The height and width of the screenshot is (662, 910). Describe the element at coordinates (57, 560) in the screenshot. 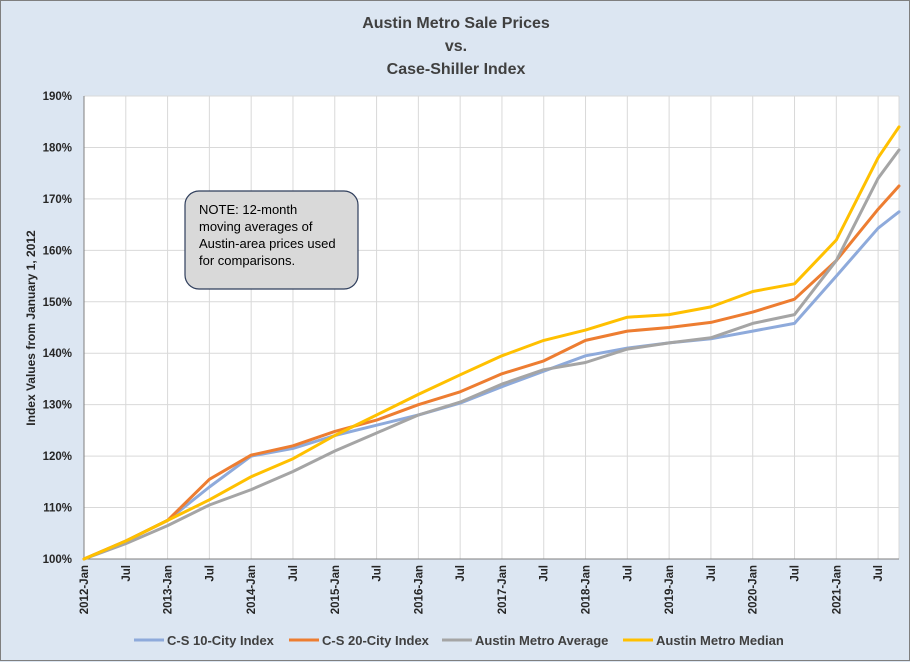

I see `y-tick-label: 100%` at that location.